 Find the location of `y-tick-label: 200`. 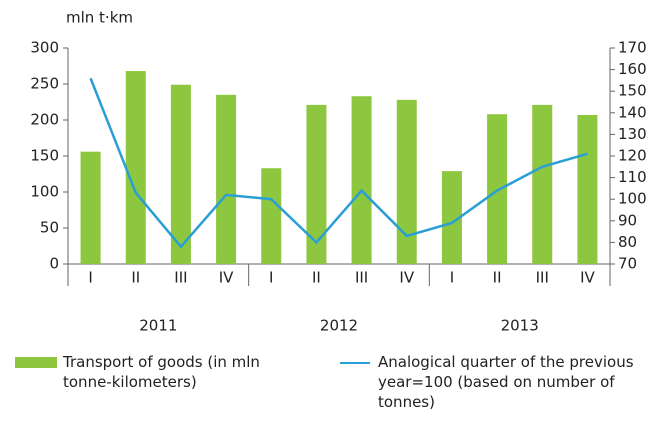

y-tick-label: 200 is located at coordinates (44, 120).